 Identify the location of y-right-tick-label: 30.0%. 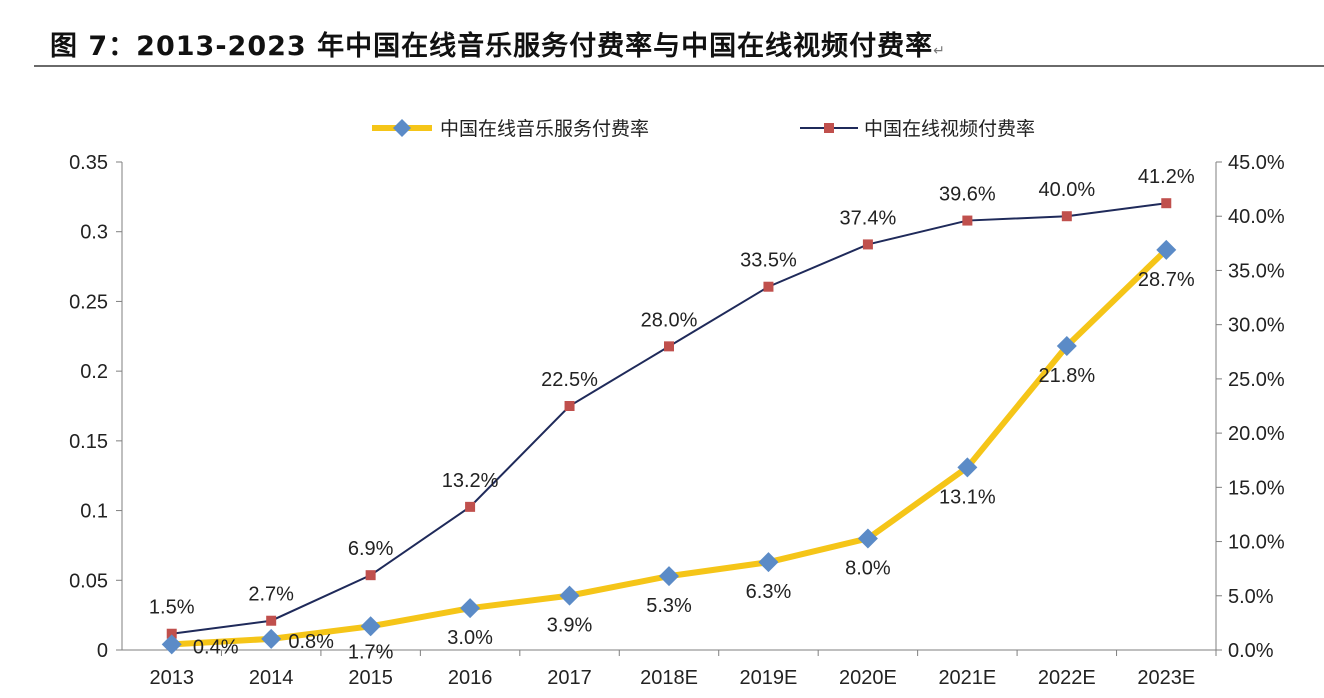
(1256, 326).